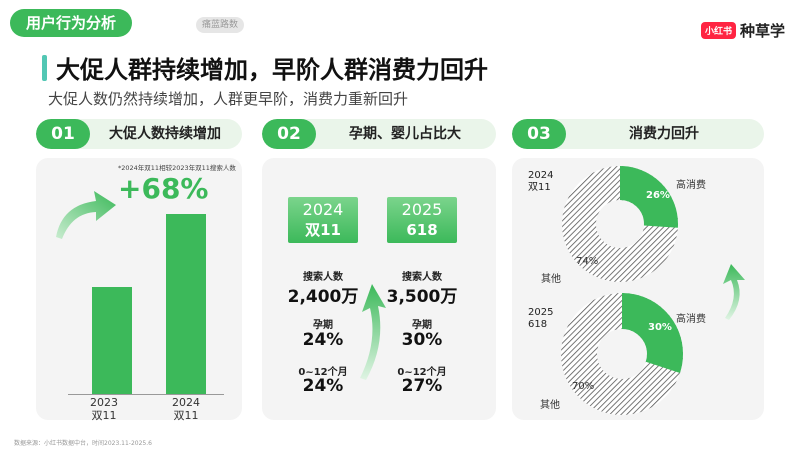  Describe the element at coordinates (422, 297) in the screenshot. I see `search-value: 3,500万` at that location.